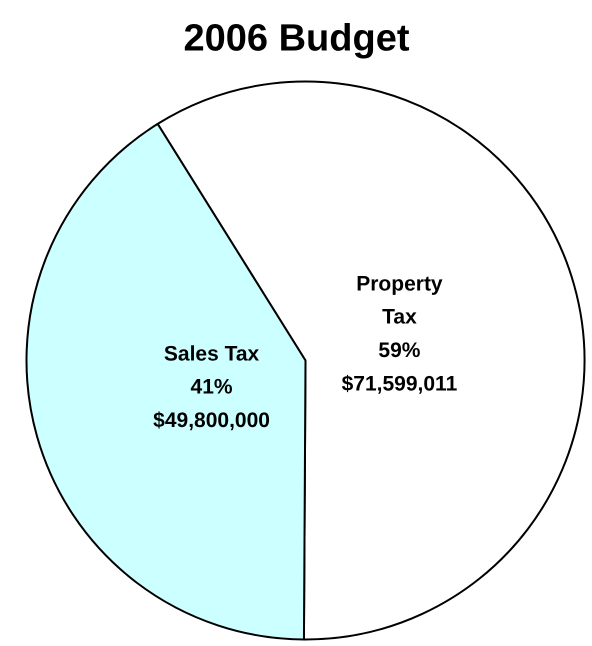 This screenshot has width=592, height=646. What do you see at coordinates (211, 404) in the screenshot?
I see `data-label: 41% $49,800,000` at bounding box center [211, 404].